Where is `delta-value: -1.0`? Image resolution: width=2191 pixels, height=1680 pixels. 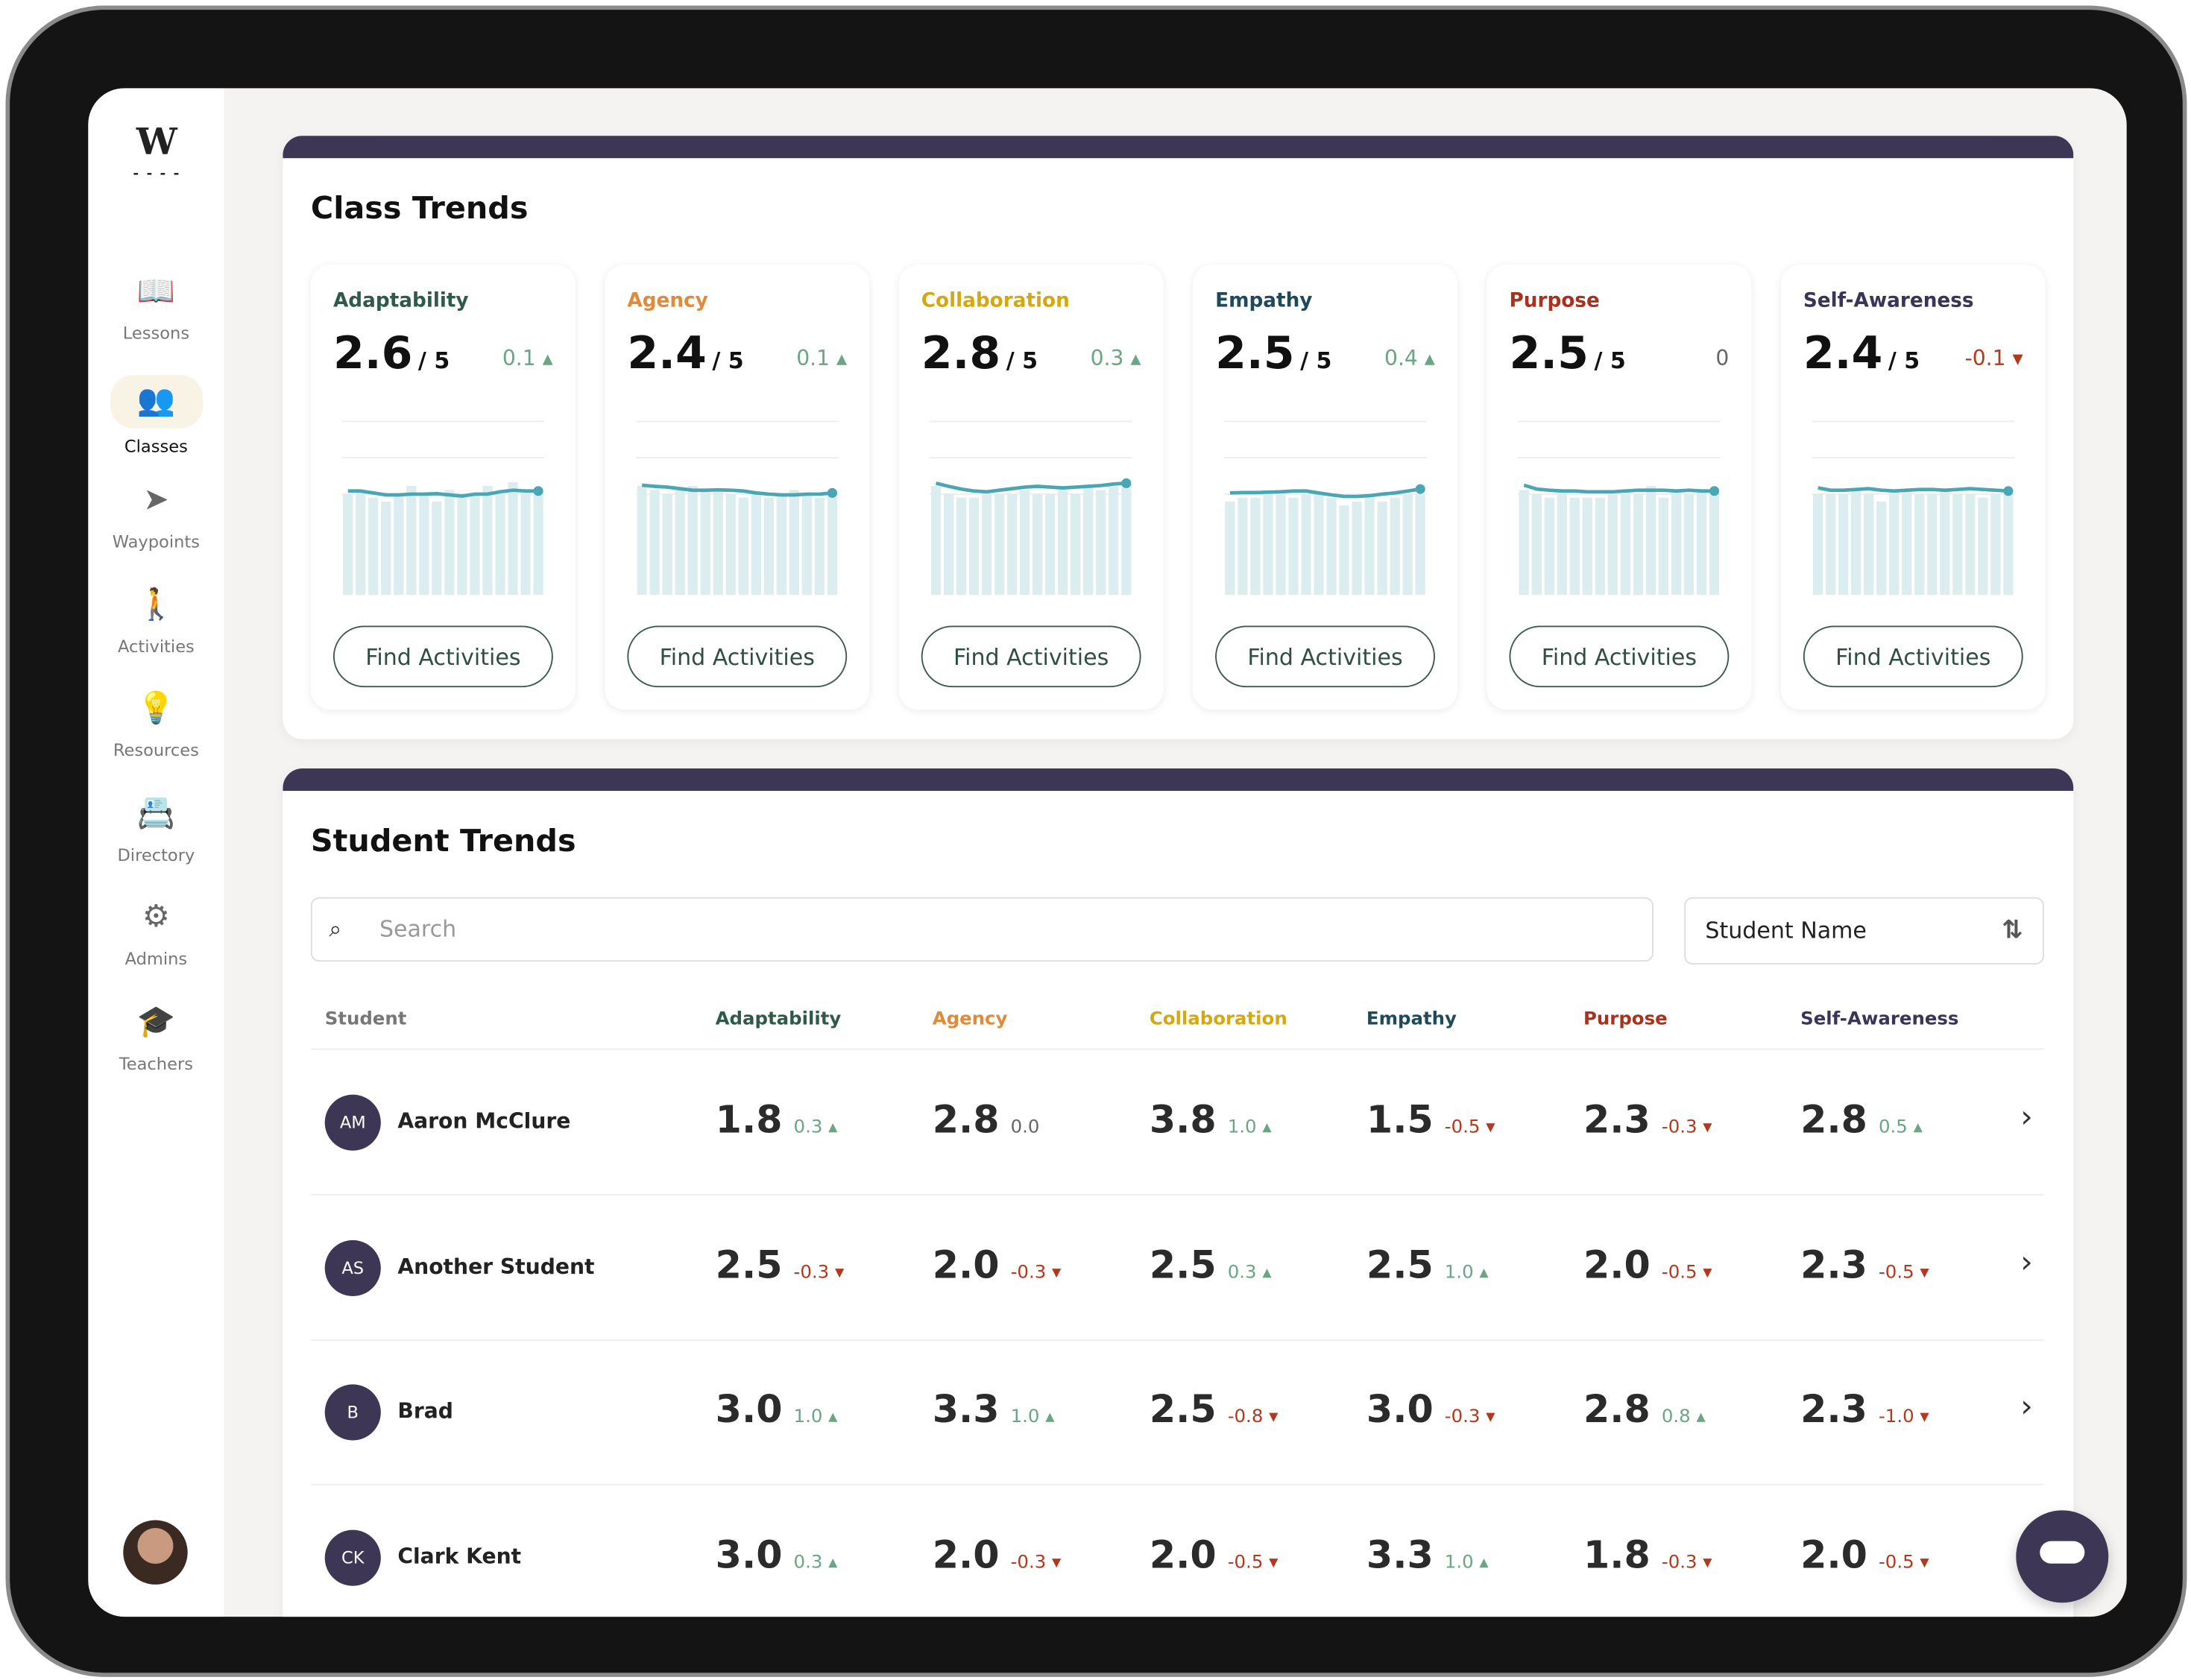 delta-value: -1.0 is located at coordinates (1896, 1417).